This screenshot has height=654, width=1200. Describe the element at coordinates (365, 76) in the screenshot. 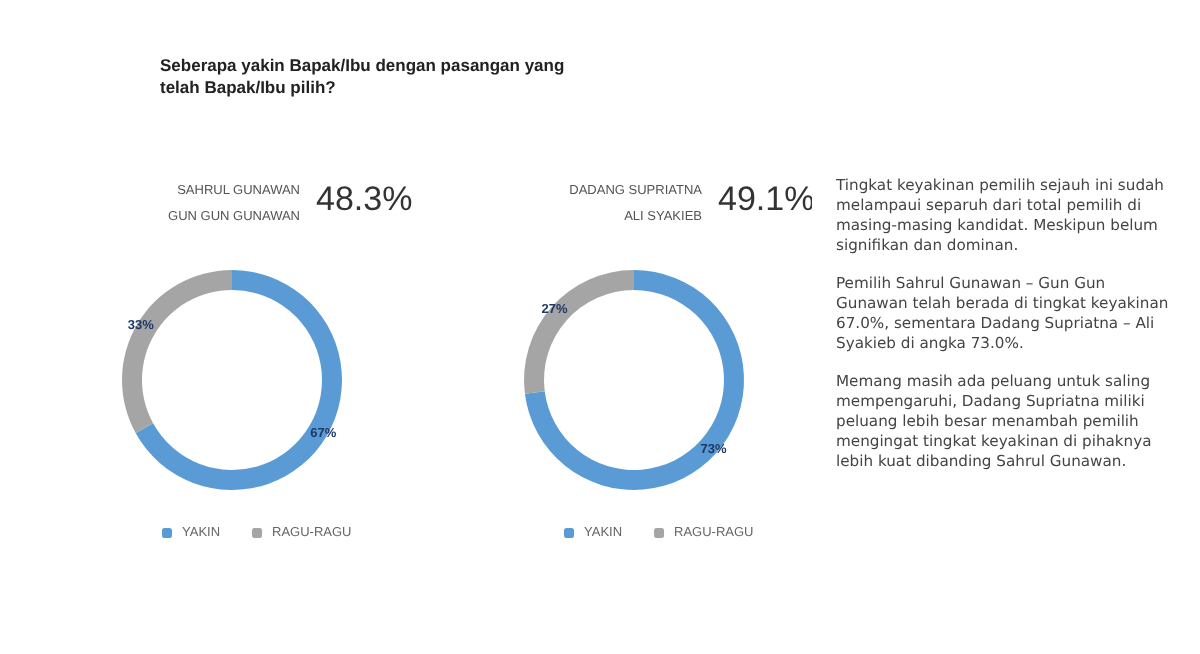

I see `chart-title: Seberapa yakin Bapak/Ibu dengan pasangan yang telah Bapak/Ibu pilih?` at that location.